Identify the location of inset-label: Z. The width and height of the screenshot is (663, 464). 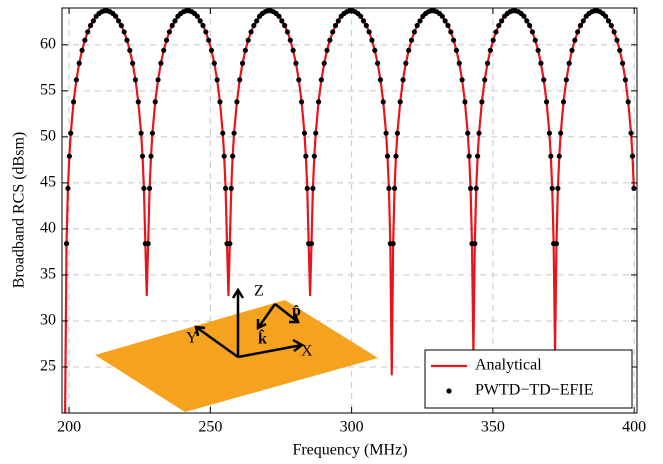
(259, 291).